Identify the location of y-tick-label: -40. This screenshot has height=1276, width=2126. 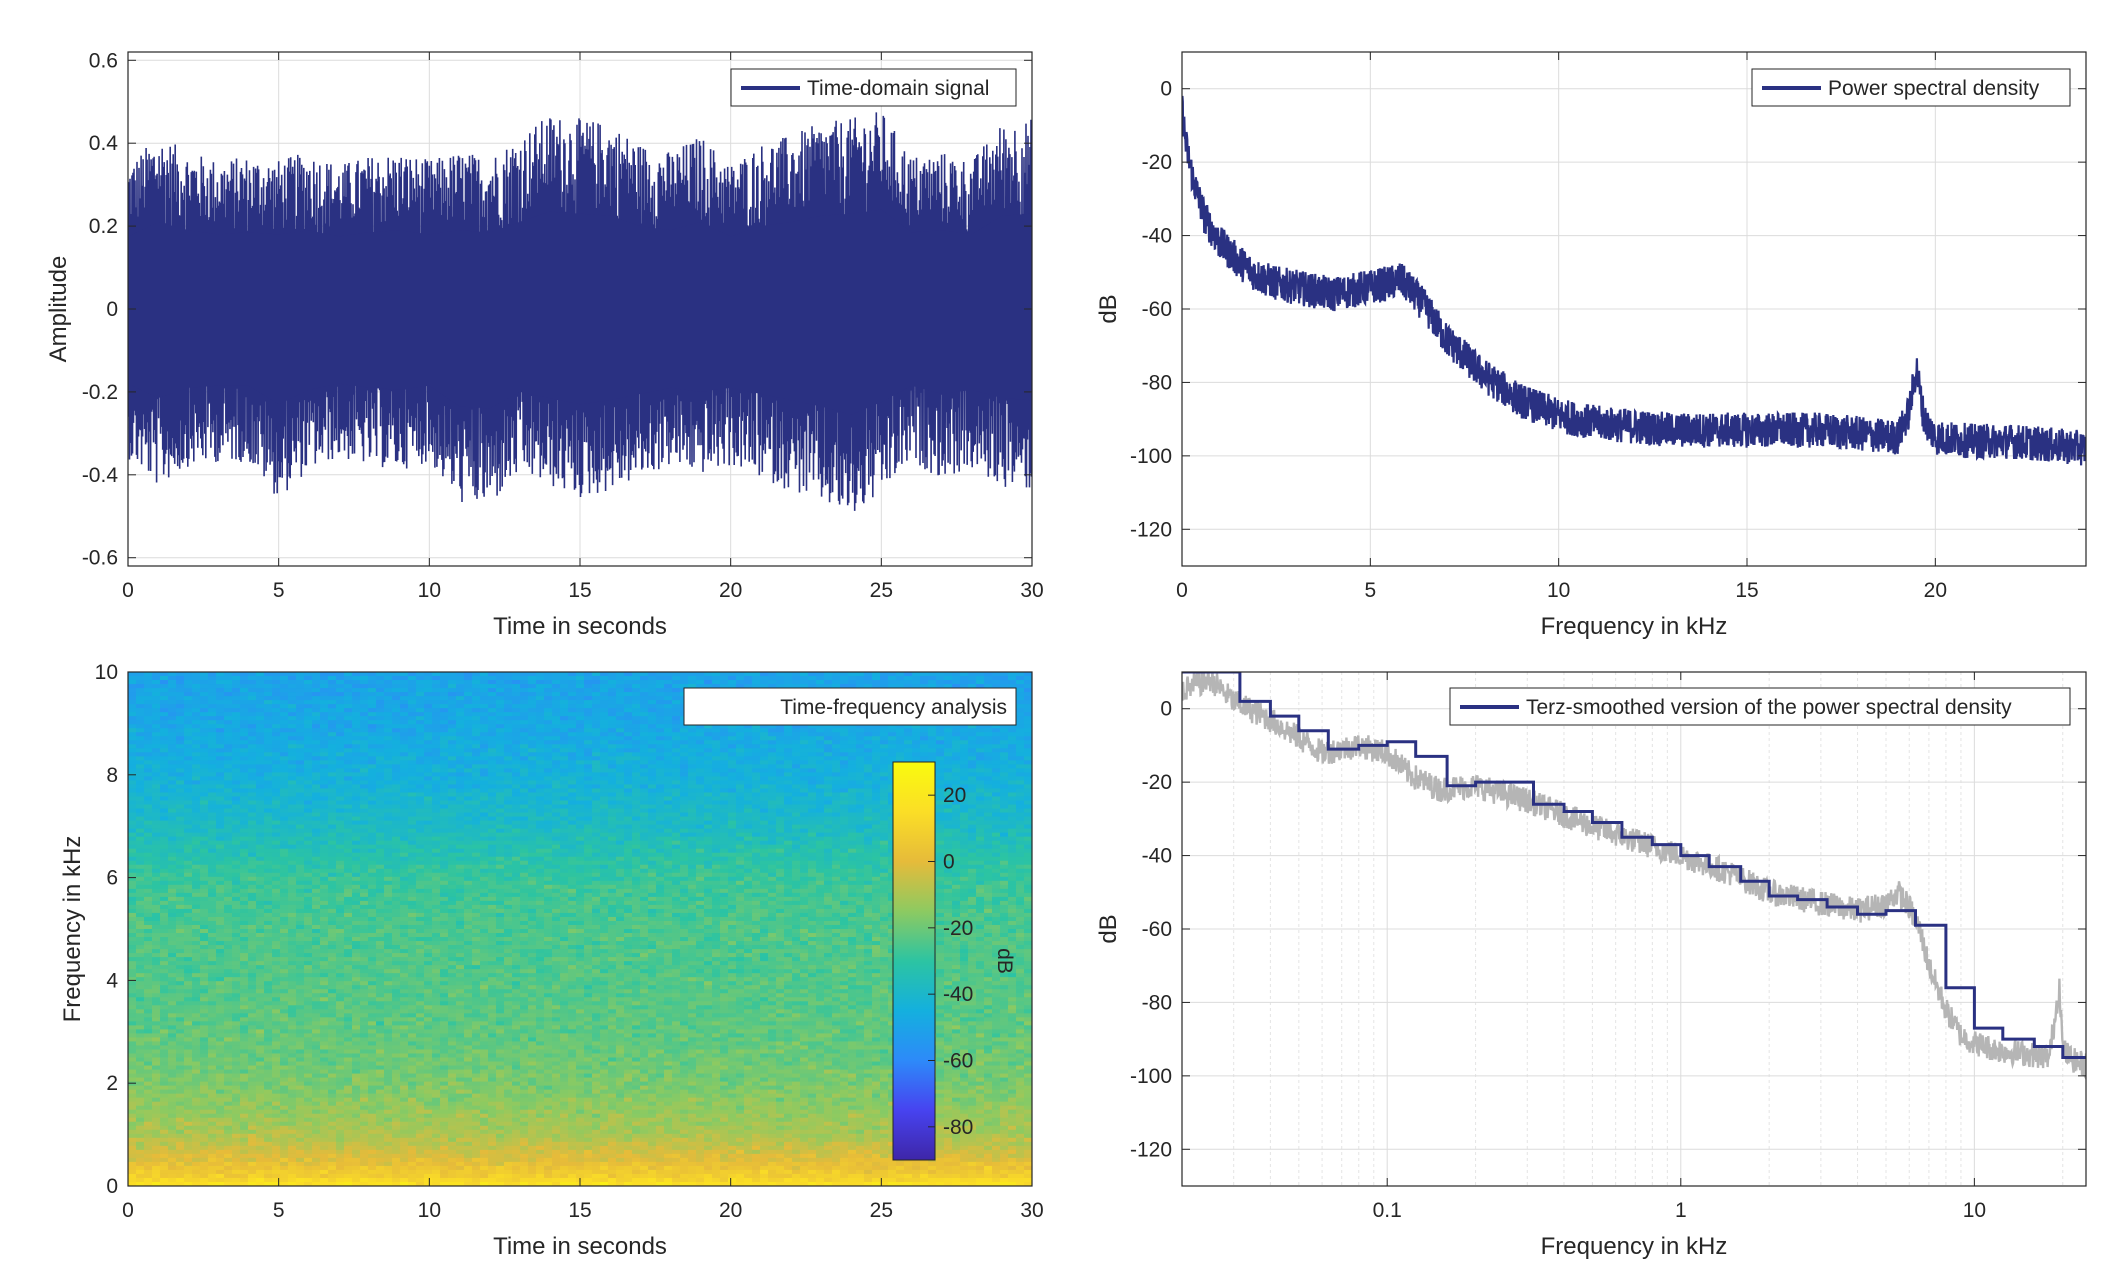
(1157, 236).